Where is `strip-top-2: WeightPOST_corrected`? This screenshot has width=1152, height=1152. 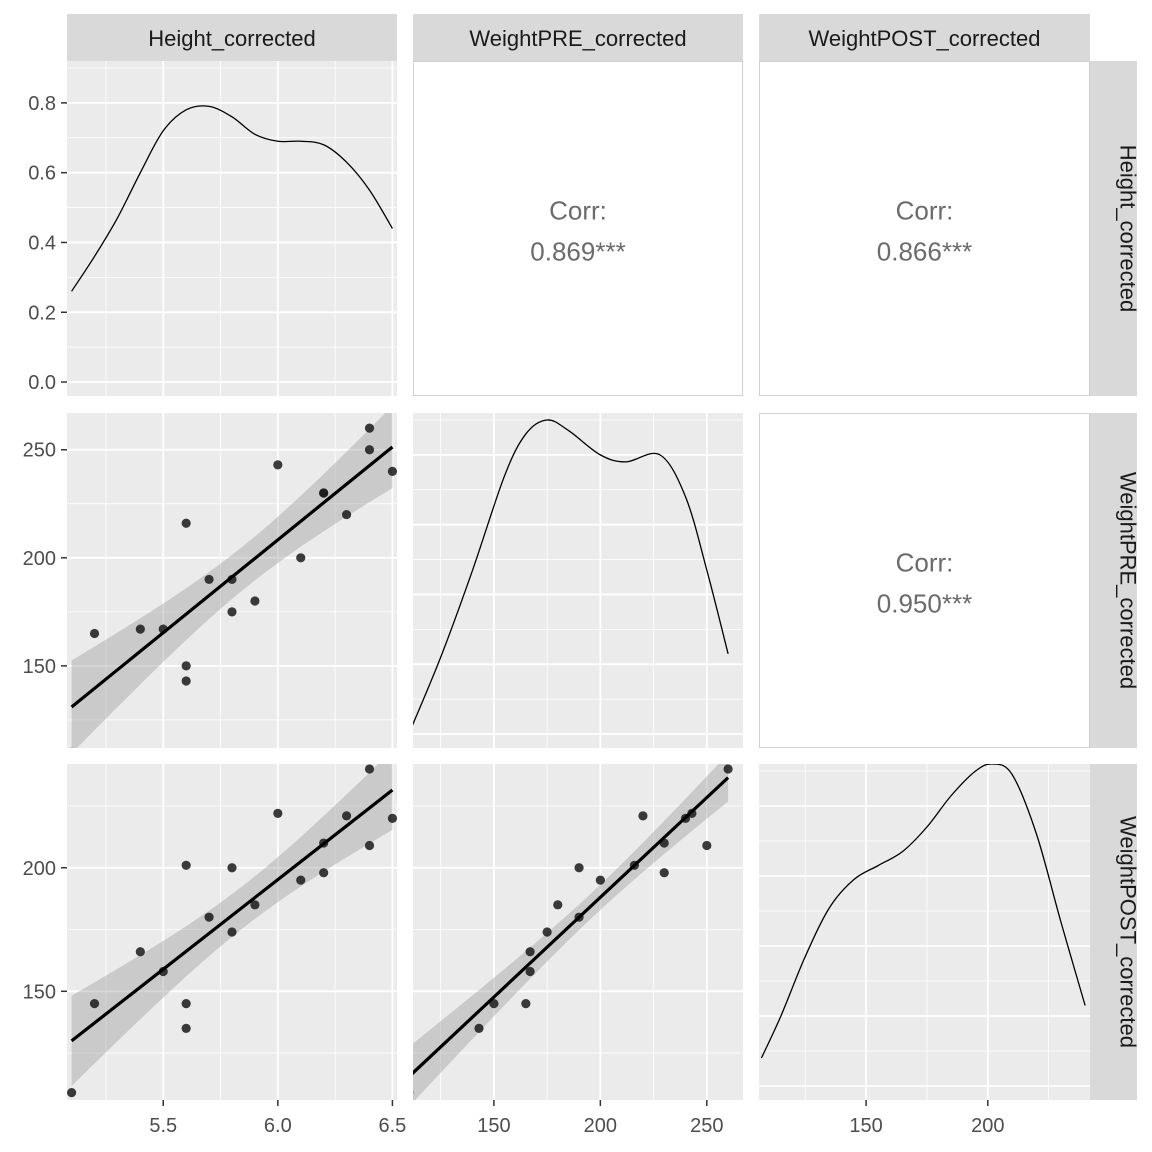 strip-top-2: WeightPOST_corrected is located at coordinates (924, 37).